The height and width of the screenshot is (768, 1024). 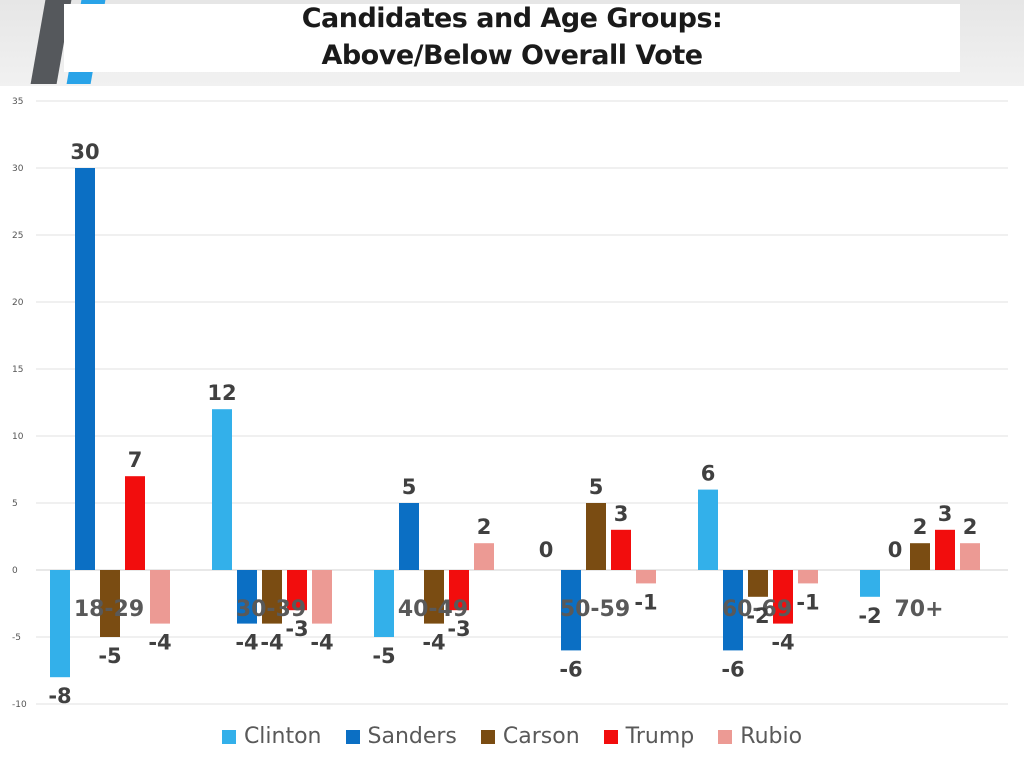 I want to click on legend-item-clinton: Clinton, so click(x=271, y=736).